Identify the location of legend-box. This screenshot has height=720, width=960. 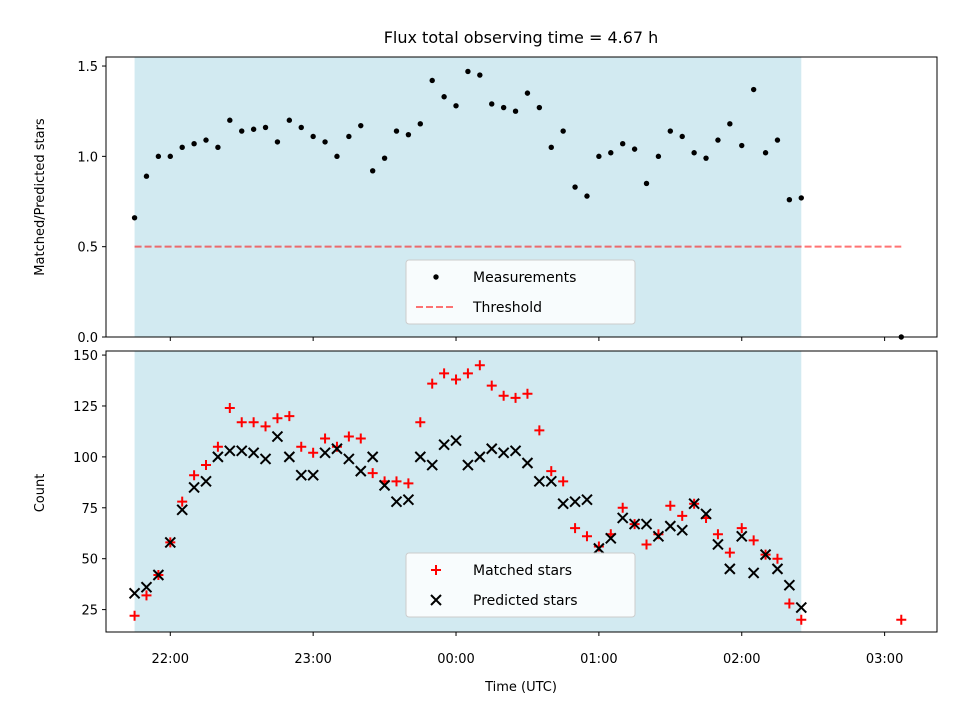
(520, 585).